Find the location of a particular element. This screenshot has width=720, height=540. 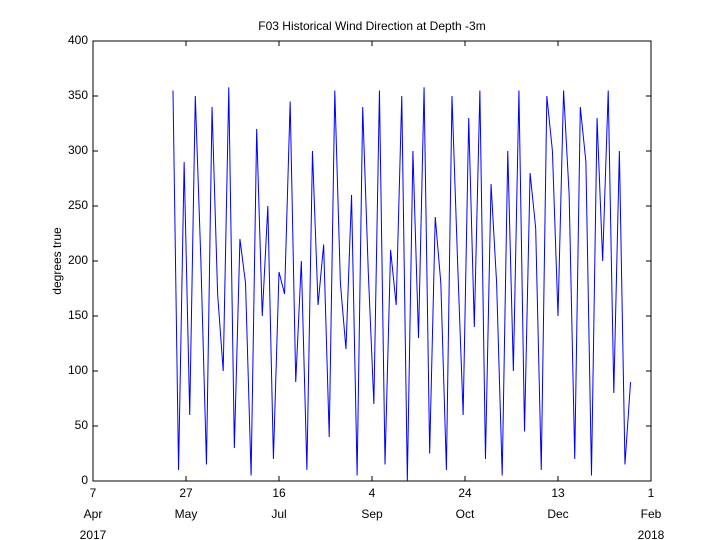

x-tick-label: Feb is located at coordinates (651, 514).